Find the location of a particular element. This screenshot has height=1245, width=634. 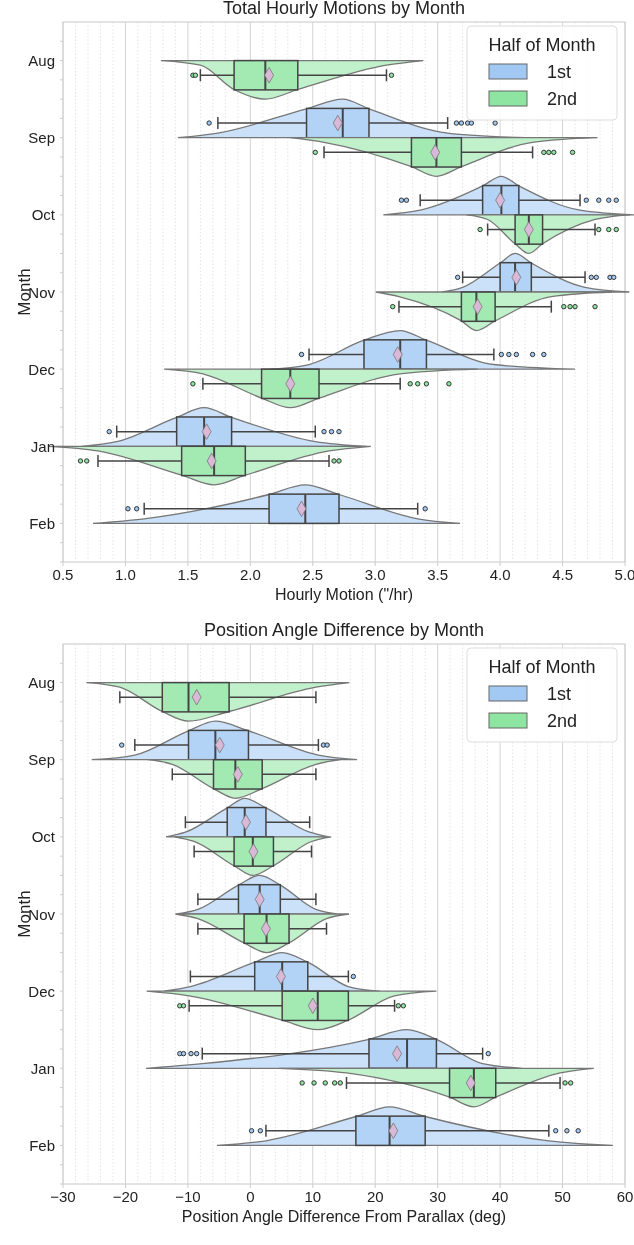

x-tick-label: 4.5 is located at coordinates (562, 574).